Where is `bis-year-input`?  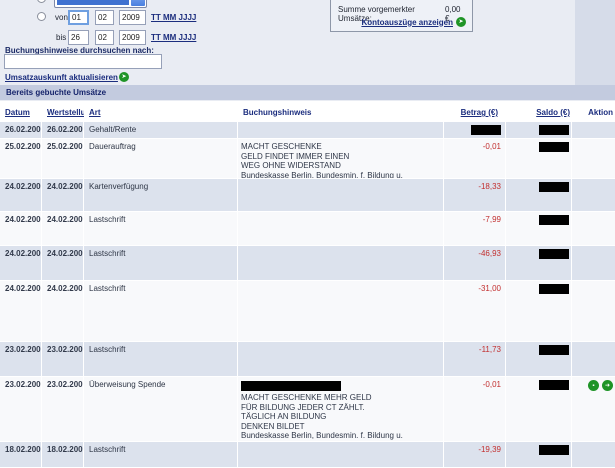 bis-year-input is located at coordinates (132, 37).